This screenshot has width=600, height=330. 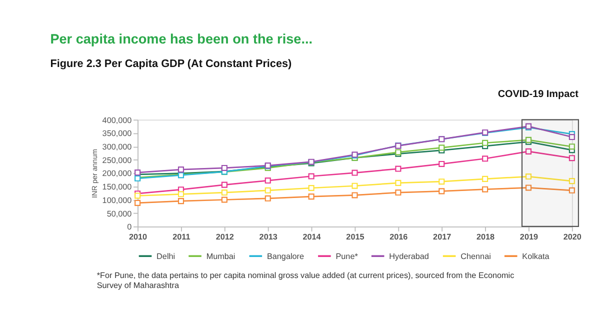 What do you see at coordinates (539, 94) in the screenshot?
I see `band-label: COVID-19 Impact` at bounding box center [539, 94].